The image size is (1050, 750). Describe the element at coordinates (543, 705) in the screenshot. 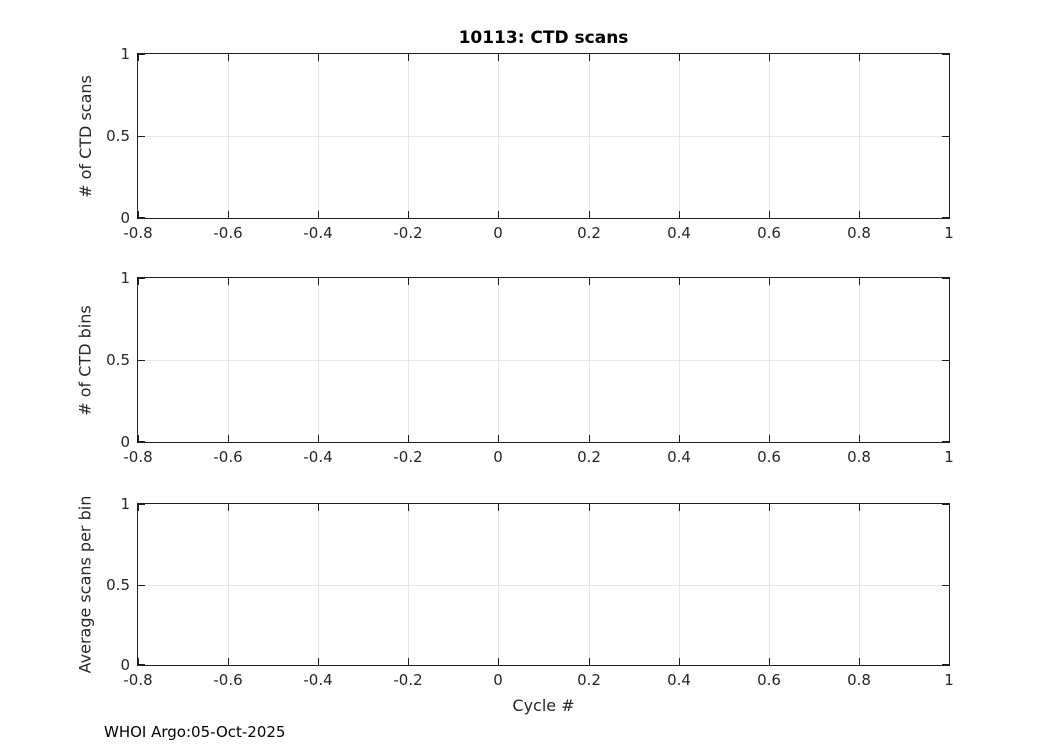

I see `x-axis-label: Cycle #` at that location.